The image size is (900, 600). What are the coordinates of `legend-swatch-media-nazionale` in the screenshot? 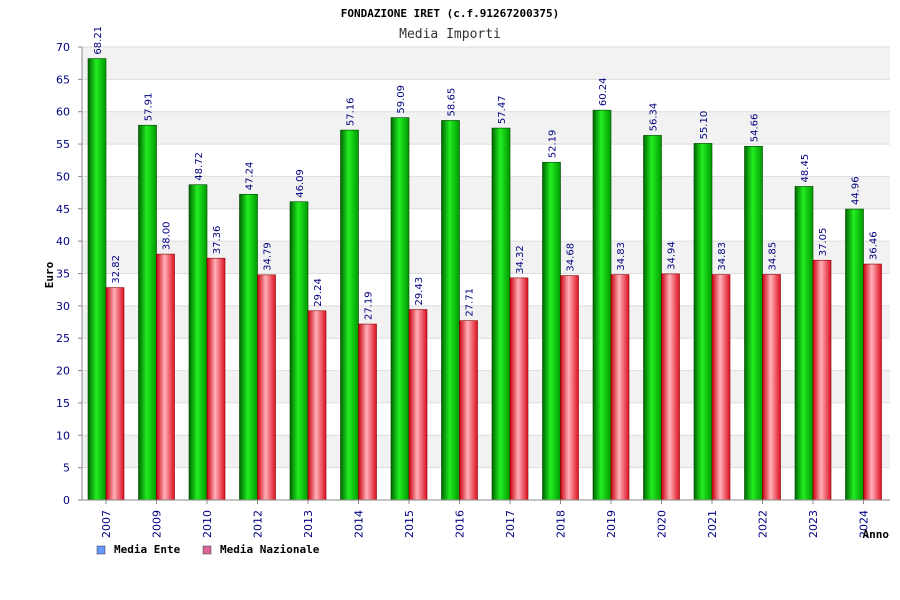 It's located at (207, 550).